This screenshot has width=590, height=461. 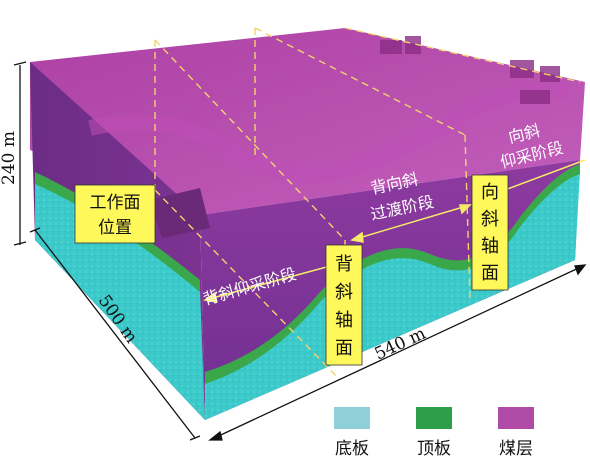 I want to click on anticline-axis-char-2: 轴, so click(x=344, y=320).